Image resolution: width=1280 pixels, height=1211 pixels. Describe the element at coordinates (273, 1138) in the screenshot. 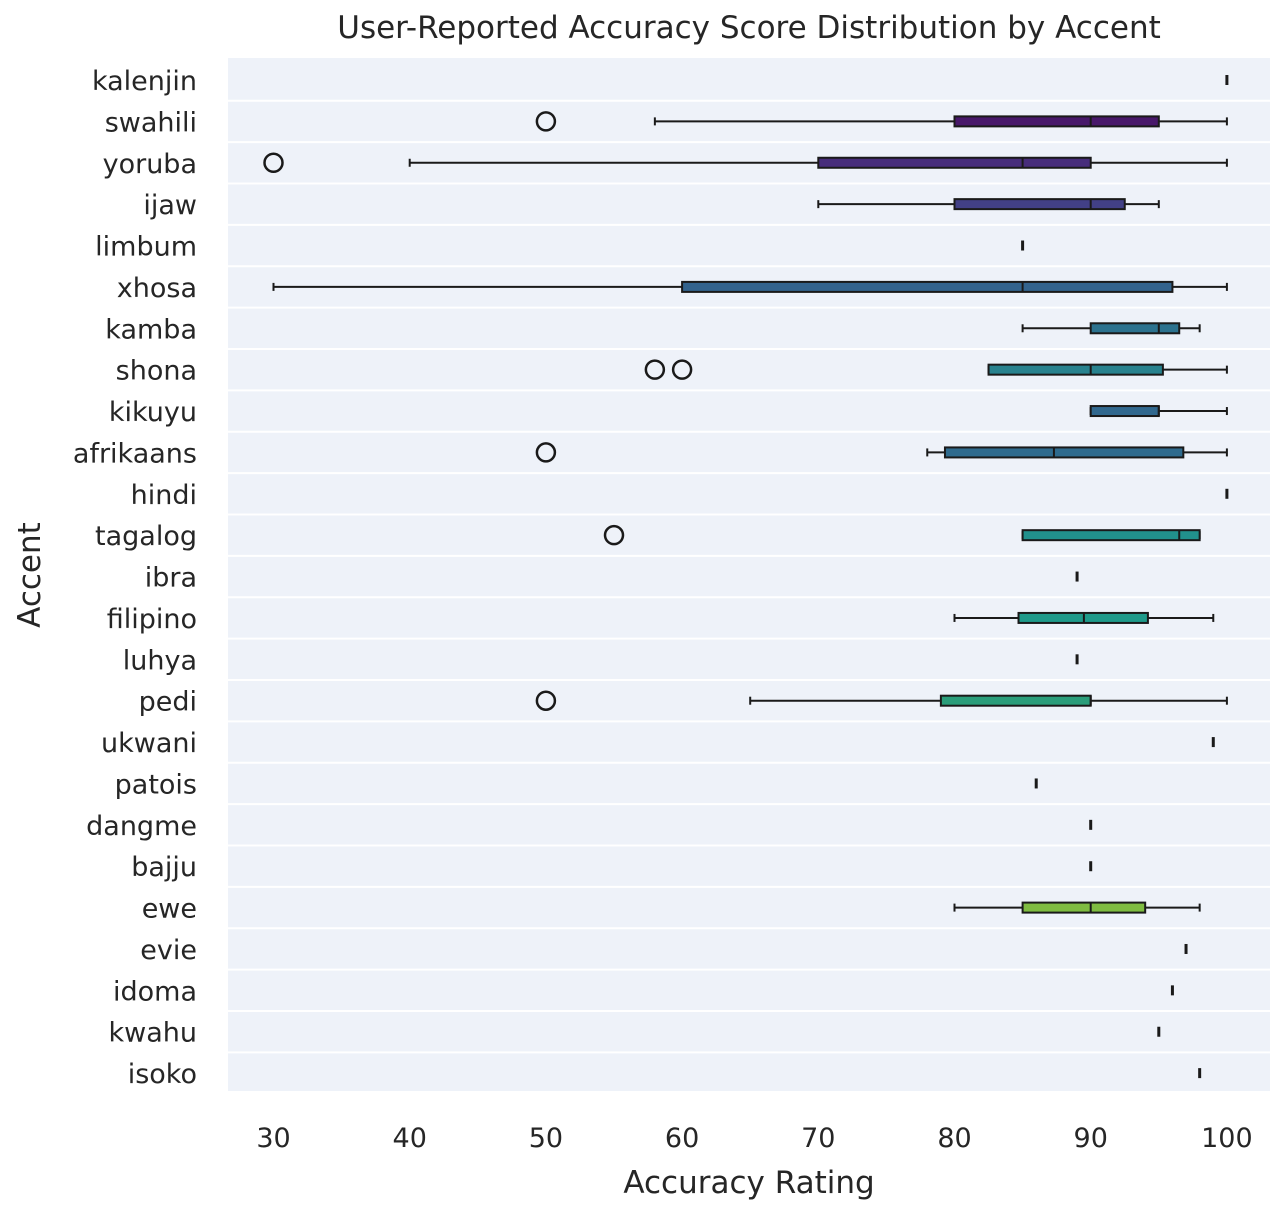

I see `x-tick-label: 30` at that location.